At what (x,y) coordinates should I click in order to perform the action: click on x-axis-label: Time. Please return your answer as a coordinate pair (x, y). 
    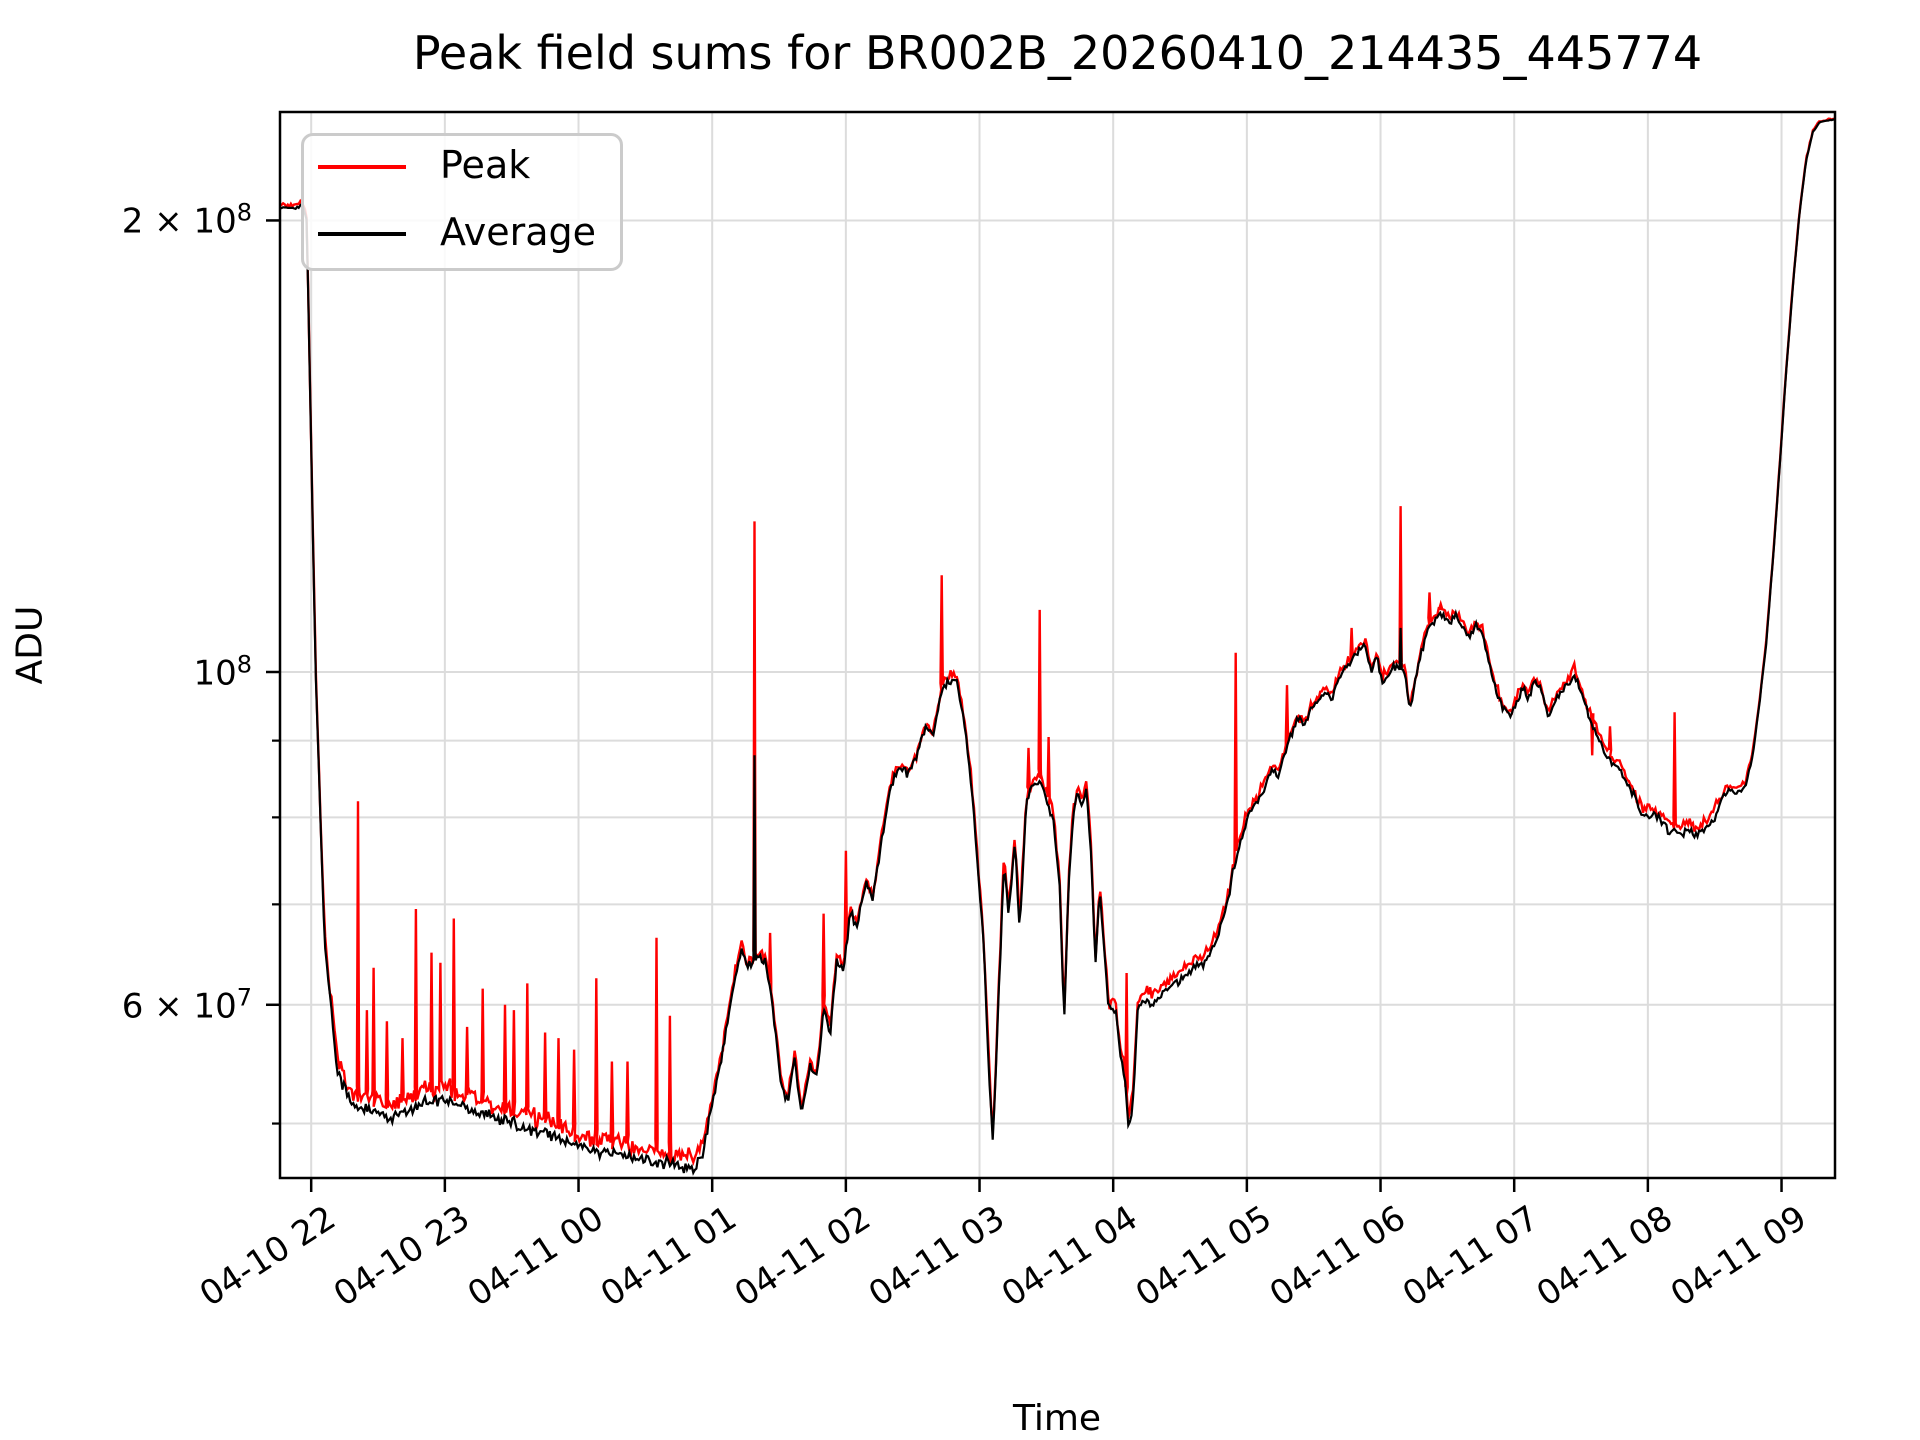
    Looking at the image, I should click on (1057, 1418).